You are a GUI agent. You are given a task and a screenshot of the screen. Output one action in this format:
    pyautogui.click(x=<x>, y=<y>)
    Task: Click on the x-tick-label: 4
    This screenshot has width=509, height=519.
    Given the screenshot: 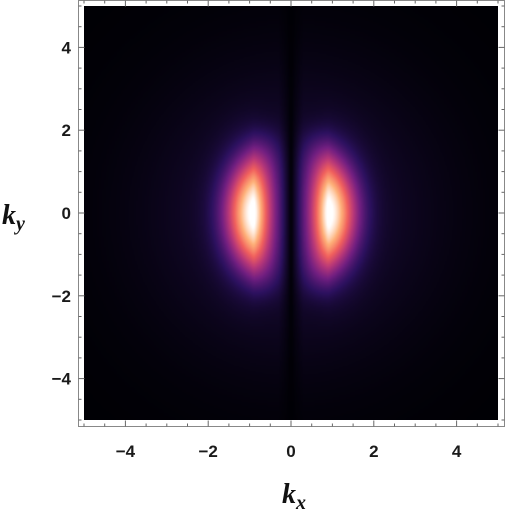 What is the action you would take?
    pyautogui.click(x=457, y=451)
    